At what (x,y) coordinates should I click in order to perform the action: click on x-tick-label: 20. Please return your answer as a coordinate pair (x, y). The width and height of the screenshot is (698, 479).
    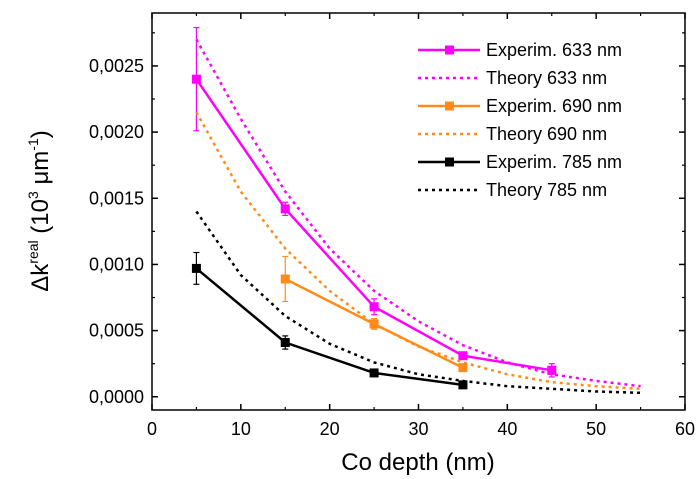
    Looking at the image, I should click on (330, 429).